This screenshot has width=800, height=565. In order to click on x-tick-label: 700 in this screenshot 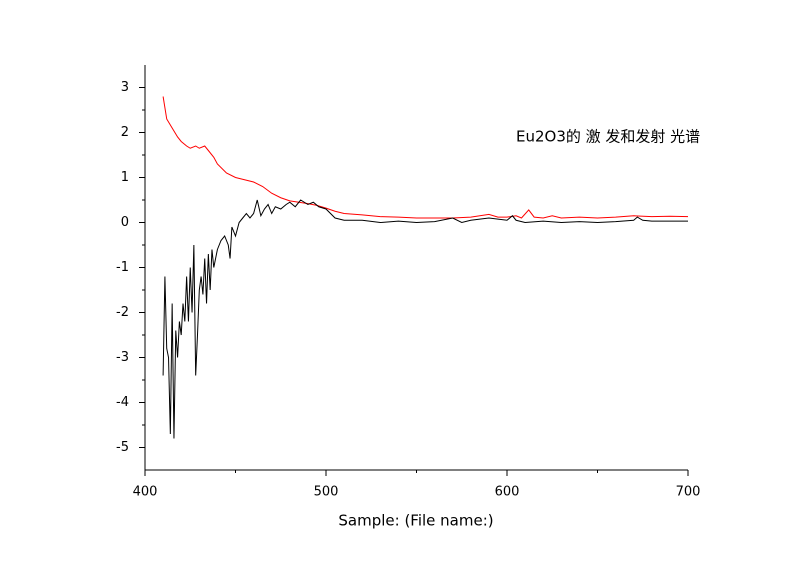, I will do `click(688, 492)`.